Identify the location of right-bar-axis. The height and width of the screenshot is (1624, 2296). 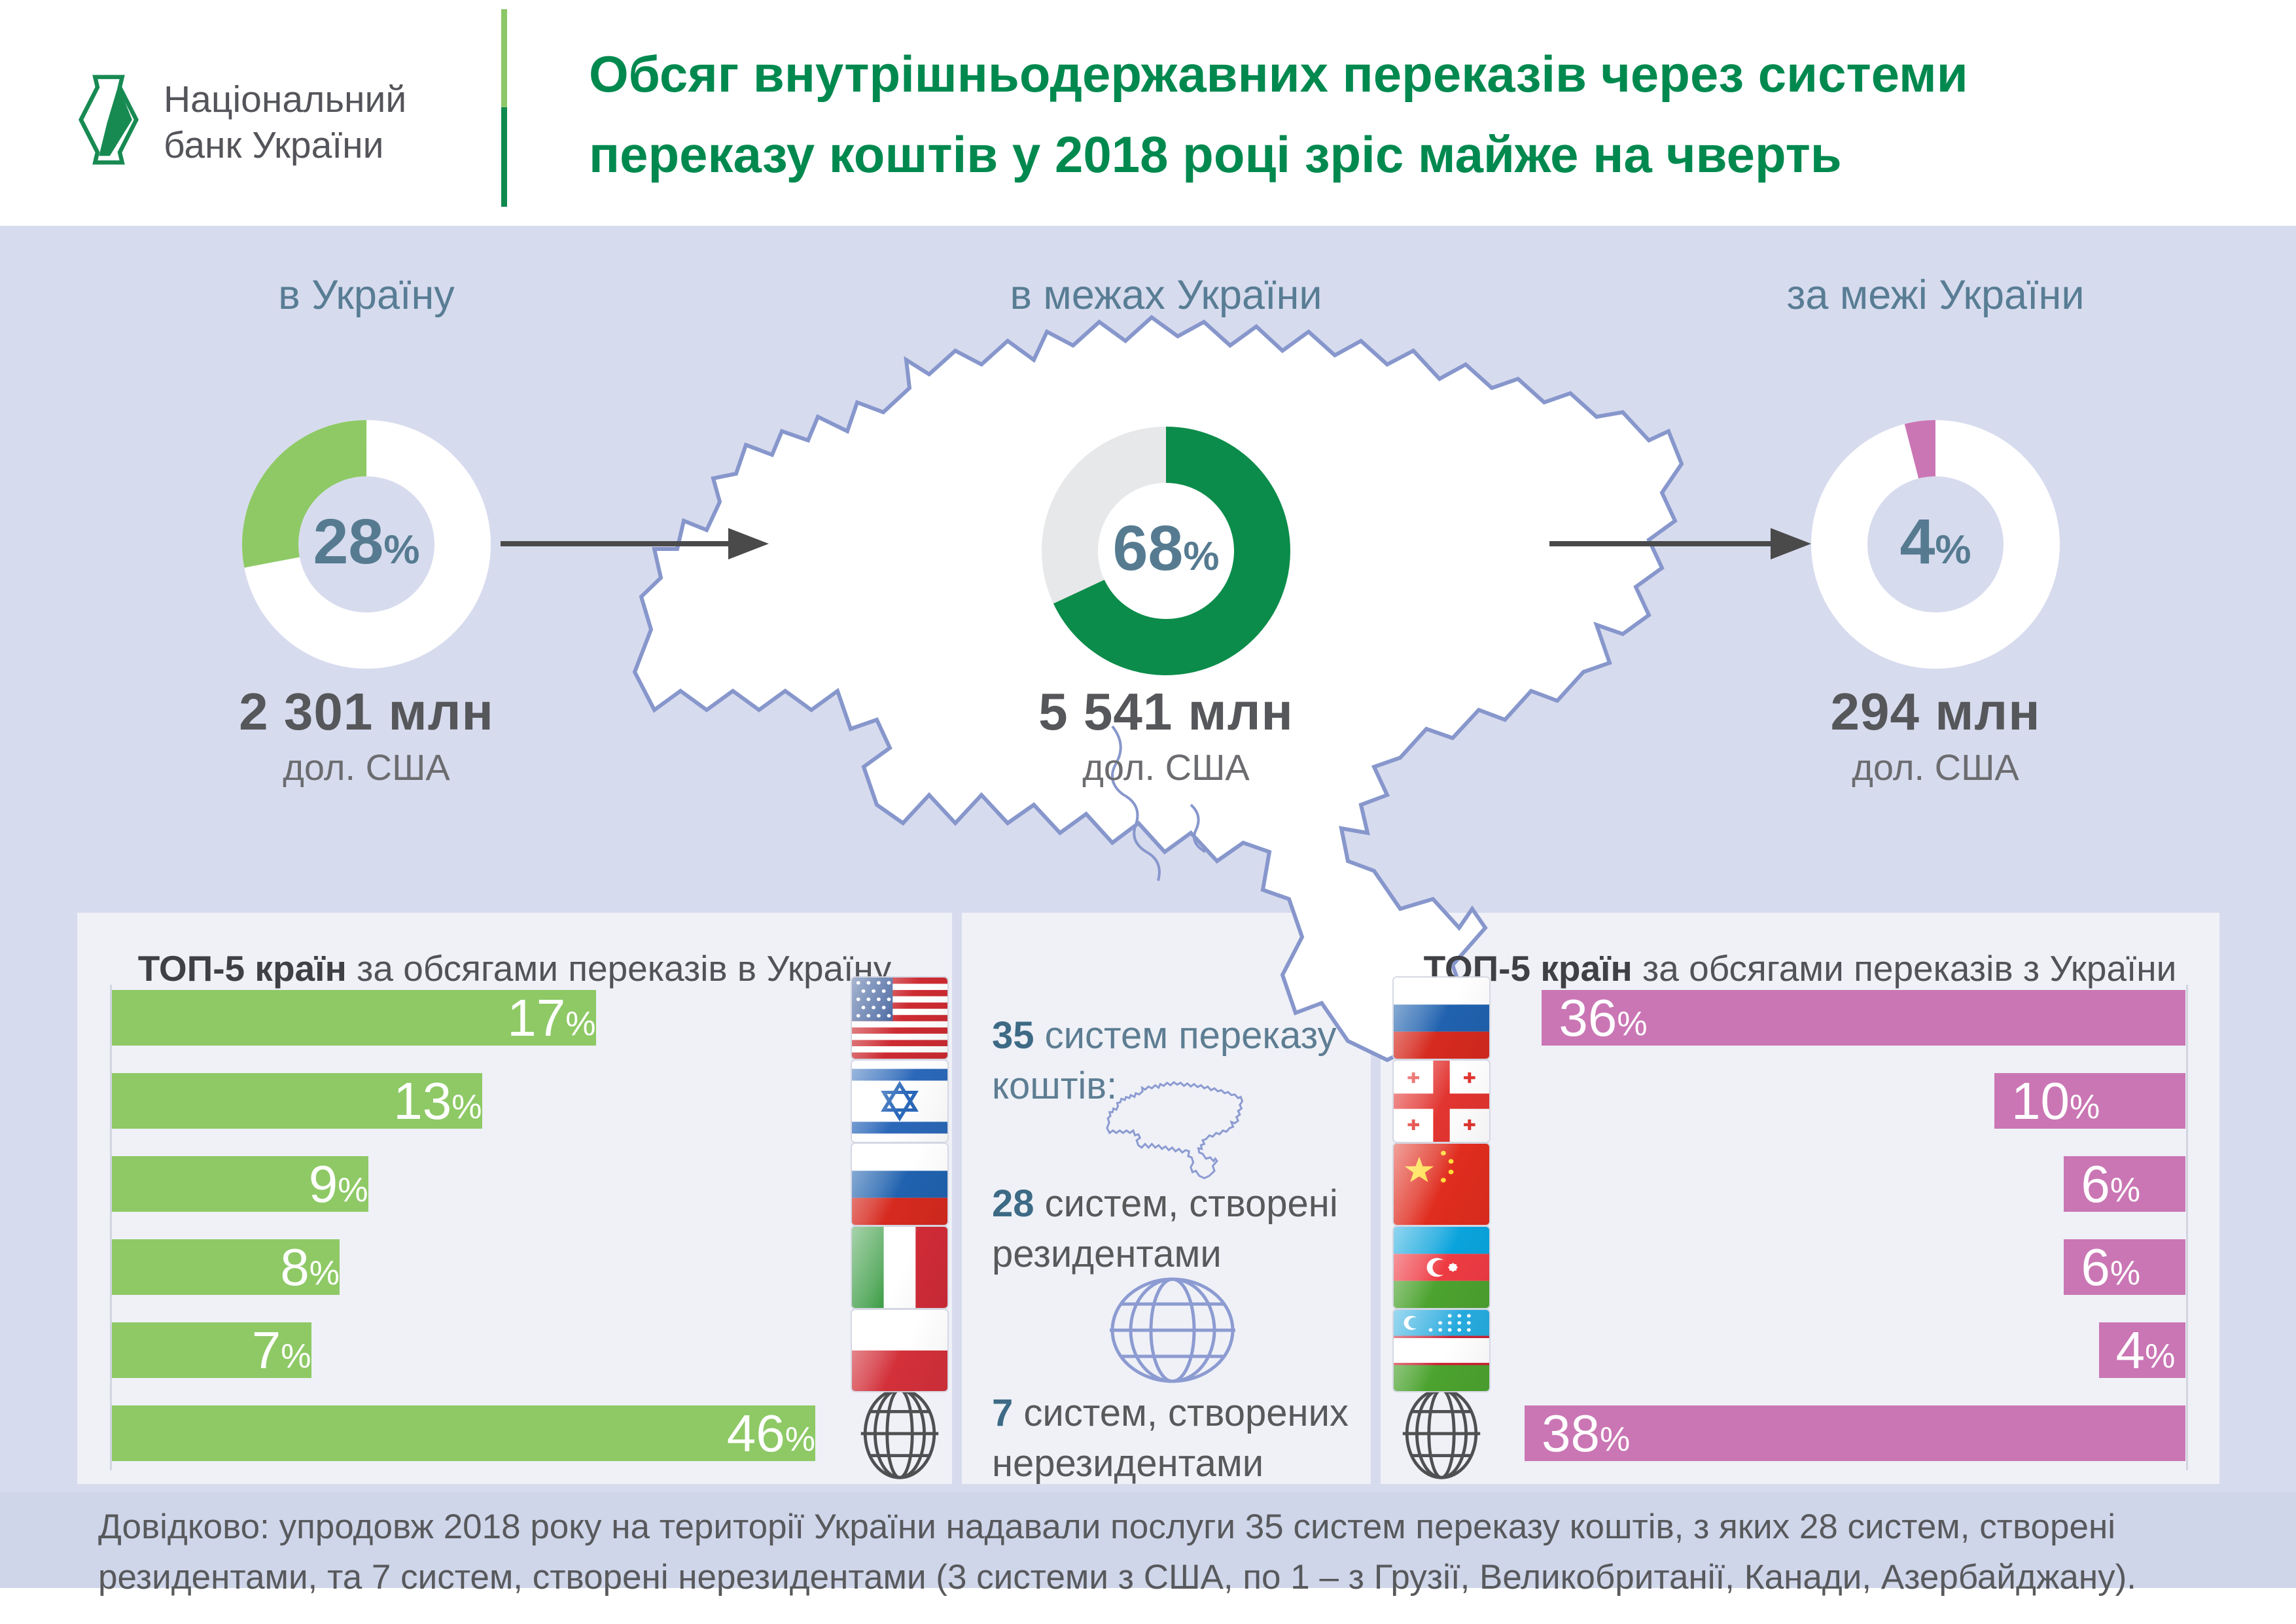
(2187, 1227).